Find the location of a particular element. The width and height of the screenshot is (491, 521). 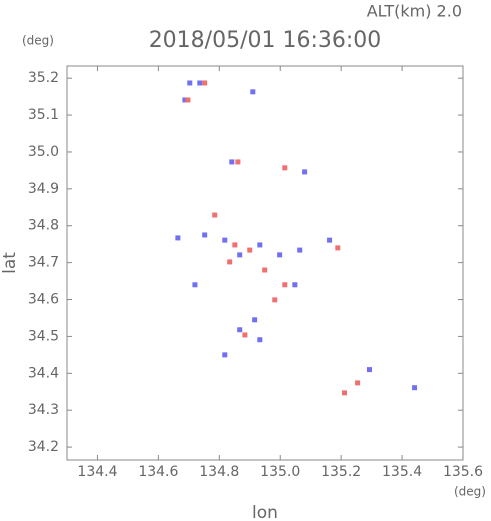

y-tick-label: 34.5 is located at coordinates (43, 336).